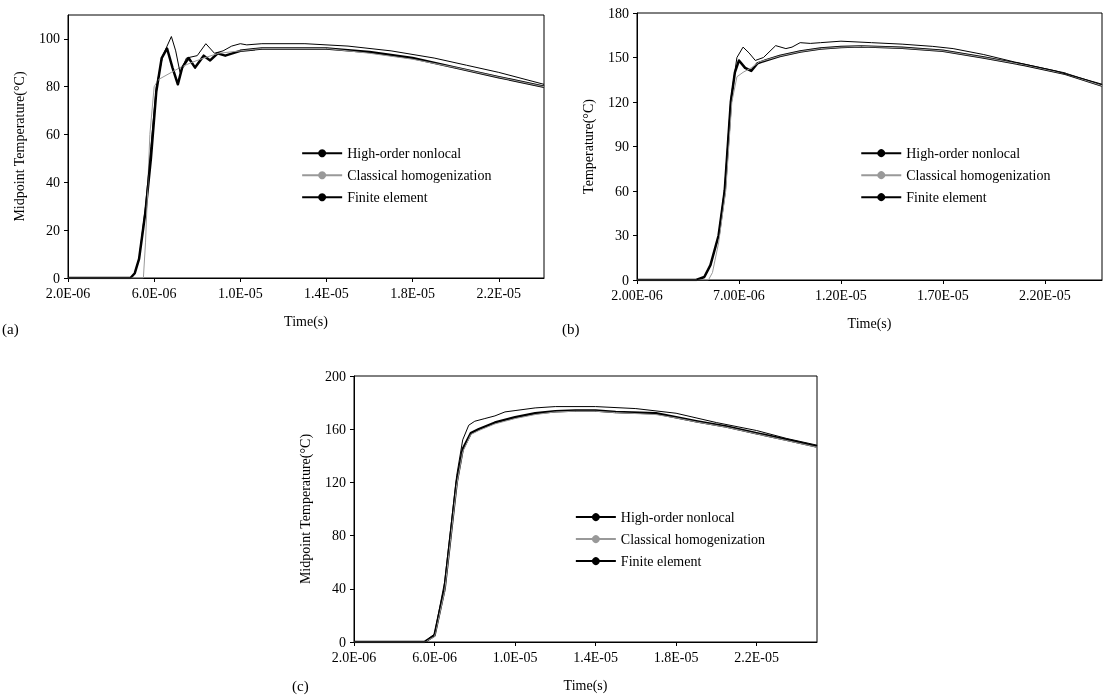 The height and width of the screenshot is (697, 1104). Describe the element at coordinates (10, 329) in the screenshot. I see `text: (a)` at that location.